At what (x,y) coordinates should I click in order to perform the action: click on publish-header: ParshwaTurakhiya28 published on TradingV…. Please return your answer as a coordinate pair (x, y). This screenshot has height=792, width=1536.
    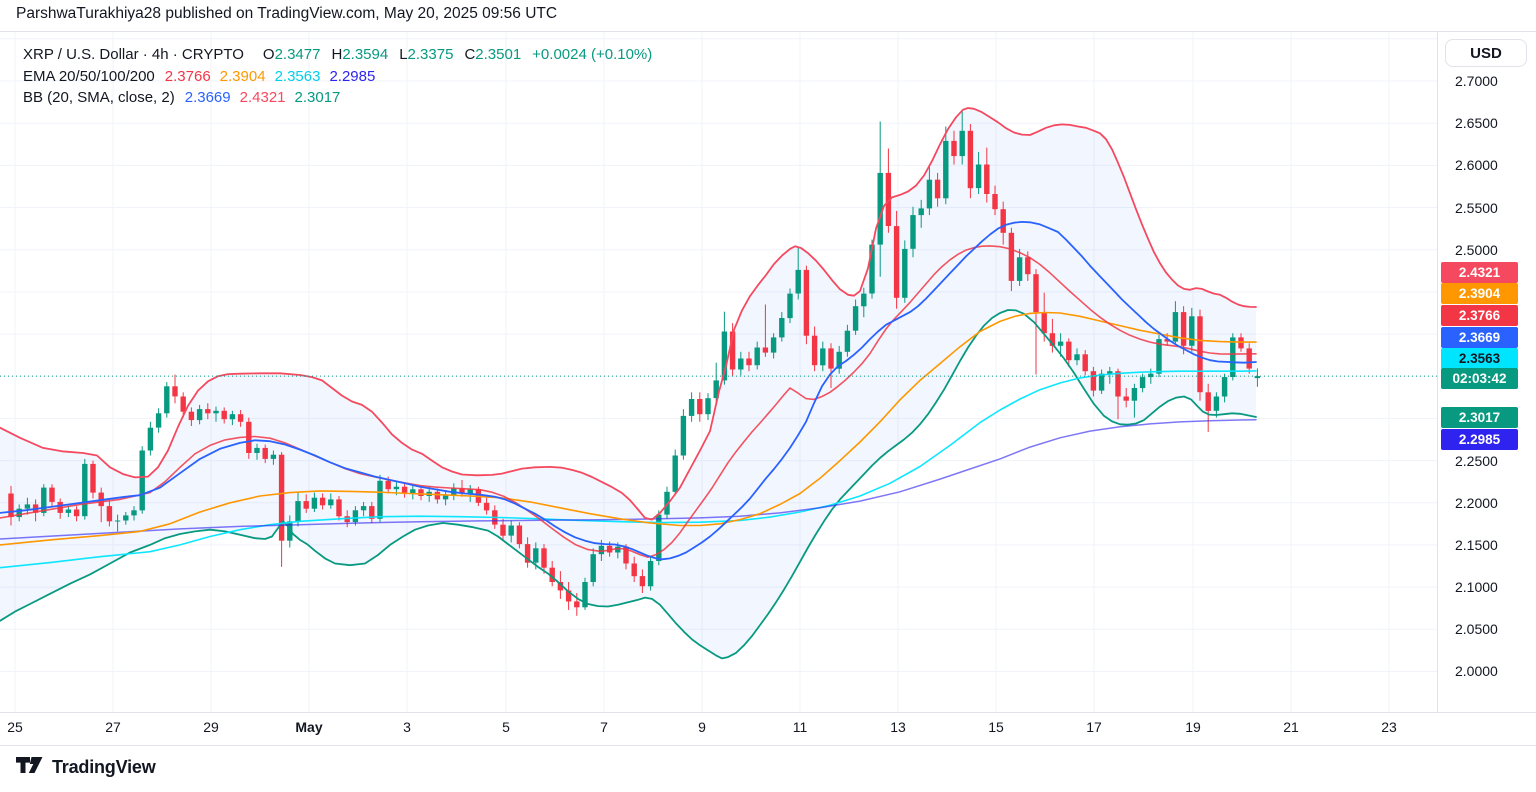
    Looking at the image, I should click on (286, 14).